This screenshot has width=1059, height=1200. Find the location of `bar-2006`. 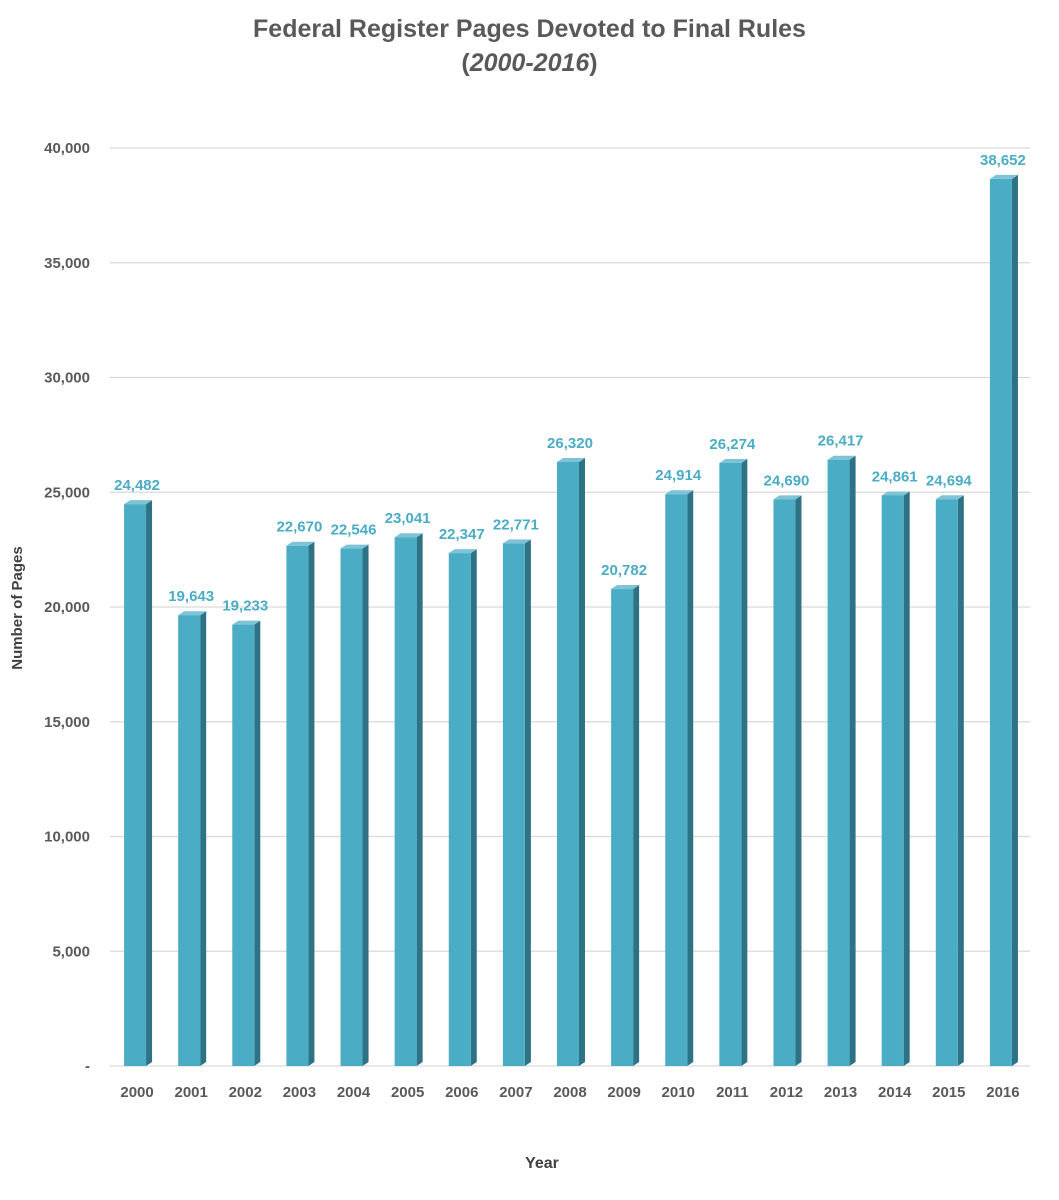

bar-2006 is located at coordinates (462, 807).